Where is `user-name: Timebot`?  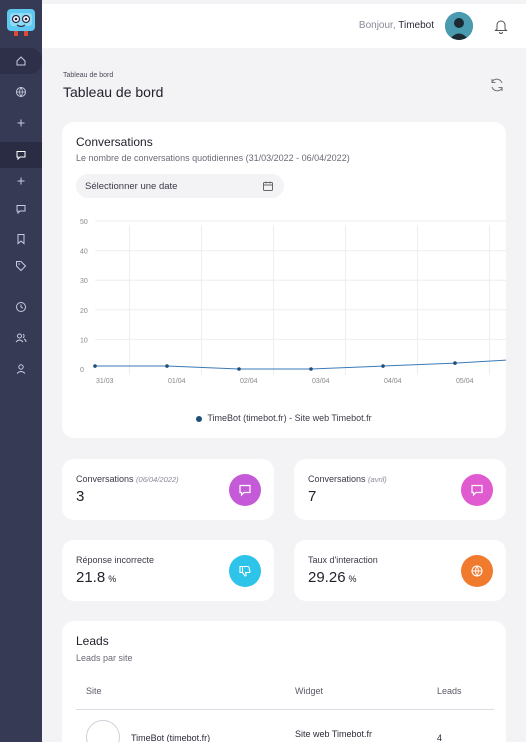
user-name: Timebot is located at coordinates (416, 25).